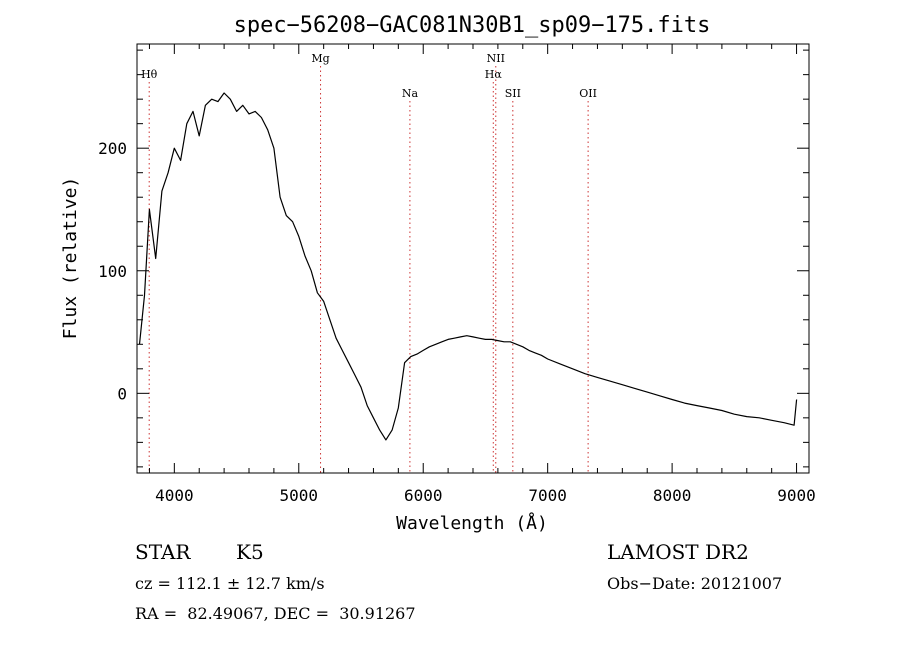 This screenshot has width=900, height=650. Describe the element at coordinates (547, 495) in the screenshot. I see `x-tick-label: 7000` at that location.